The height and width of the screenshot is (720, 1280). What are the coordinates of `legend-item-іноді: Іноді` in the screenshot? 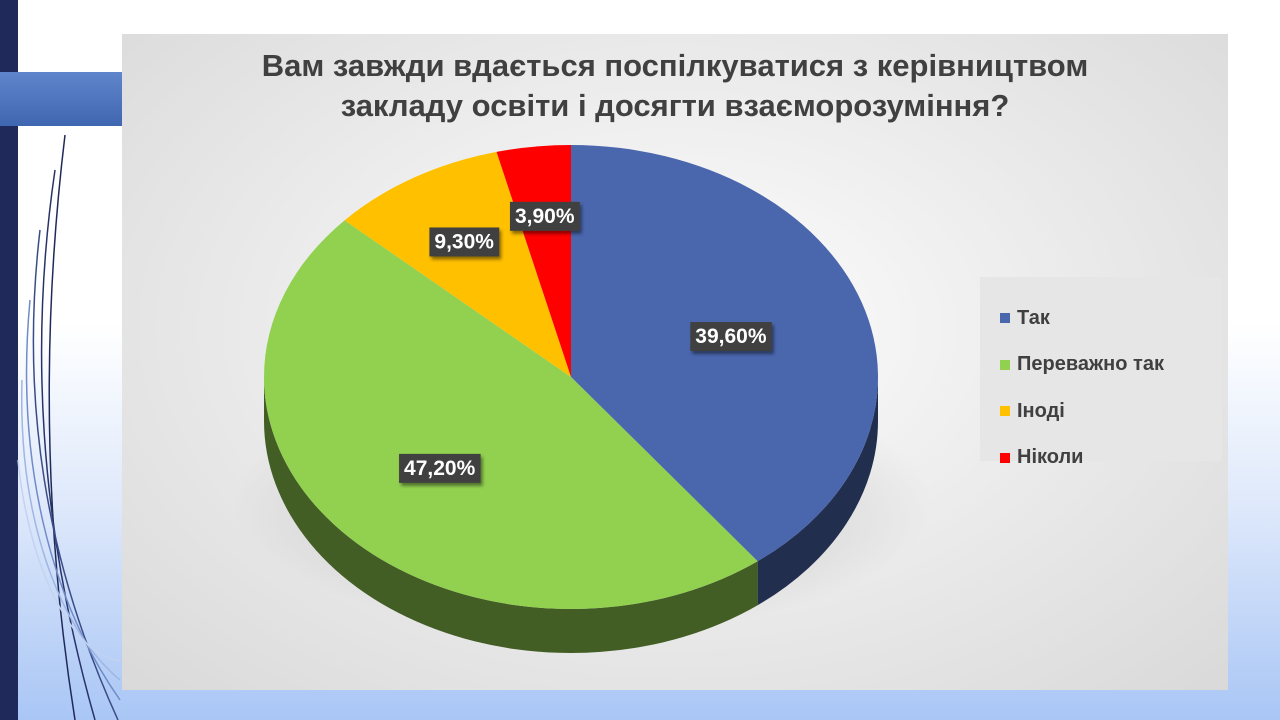 It's located at (1111, 411).